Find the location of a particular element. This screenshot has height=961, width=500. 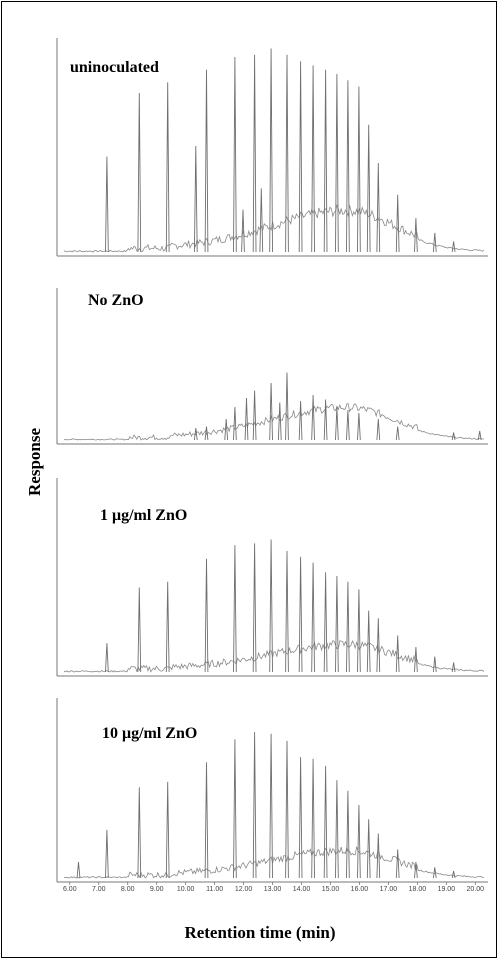

x-tick-label: 18.00 is located at coordinates (418, 889).